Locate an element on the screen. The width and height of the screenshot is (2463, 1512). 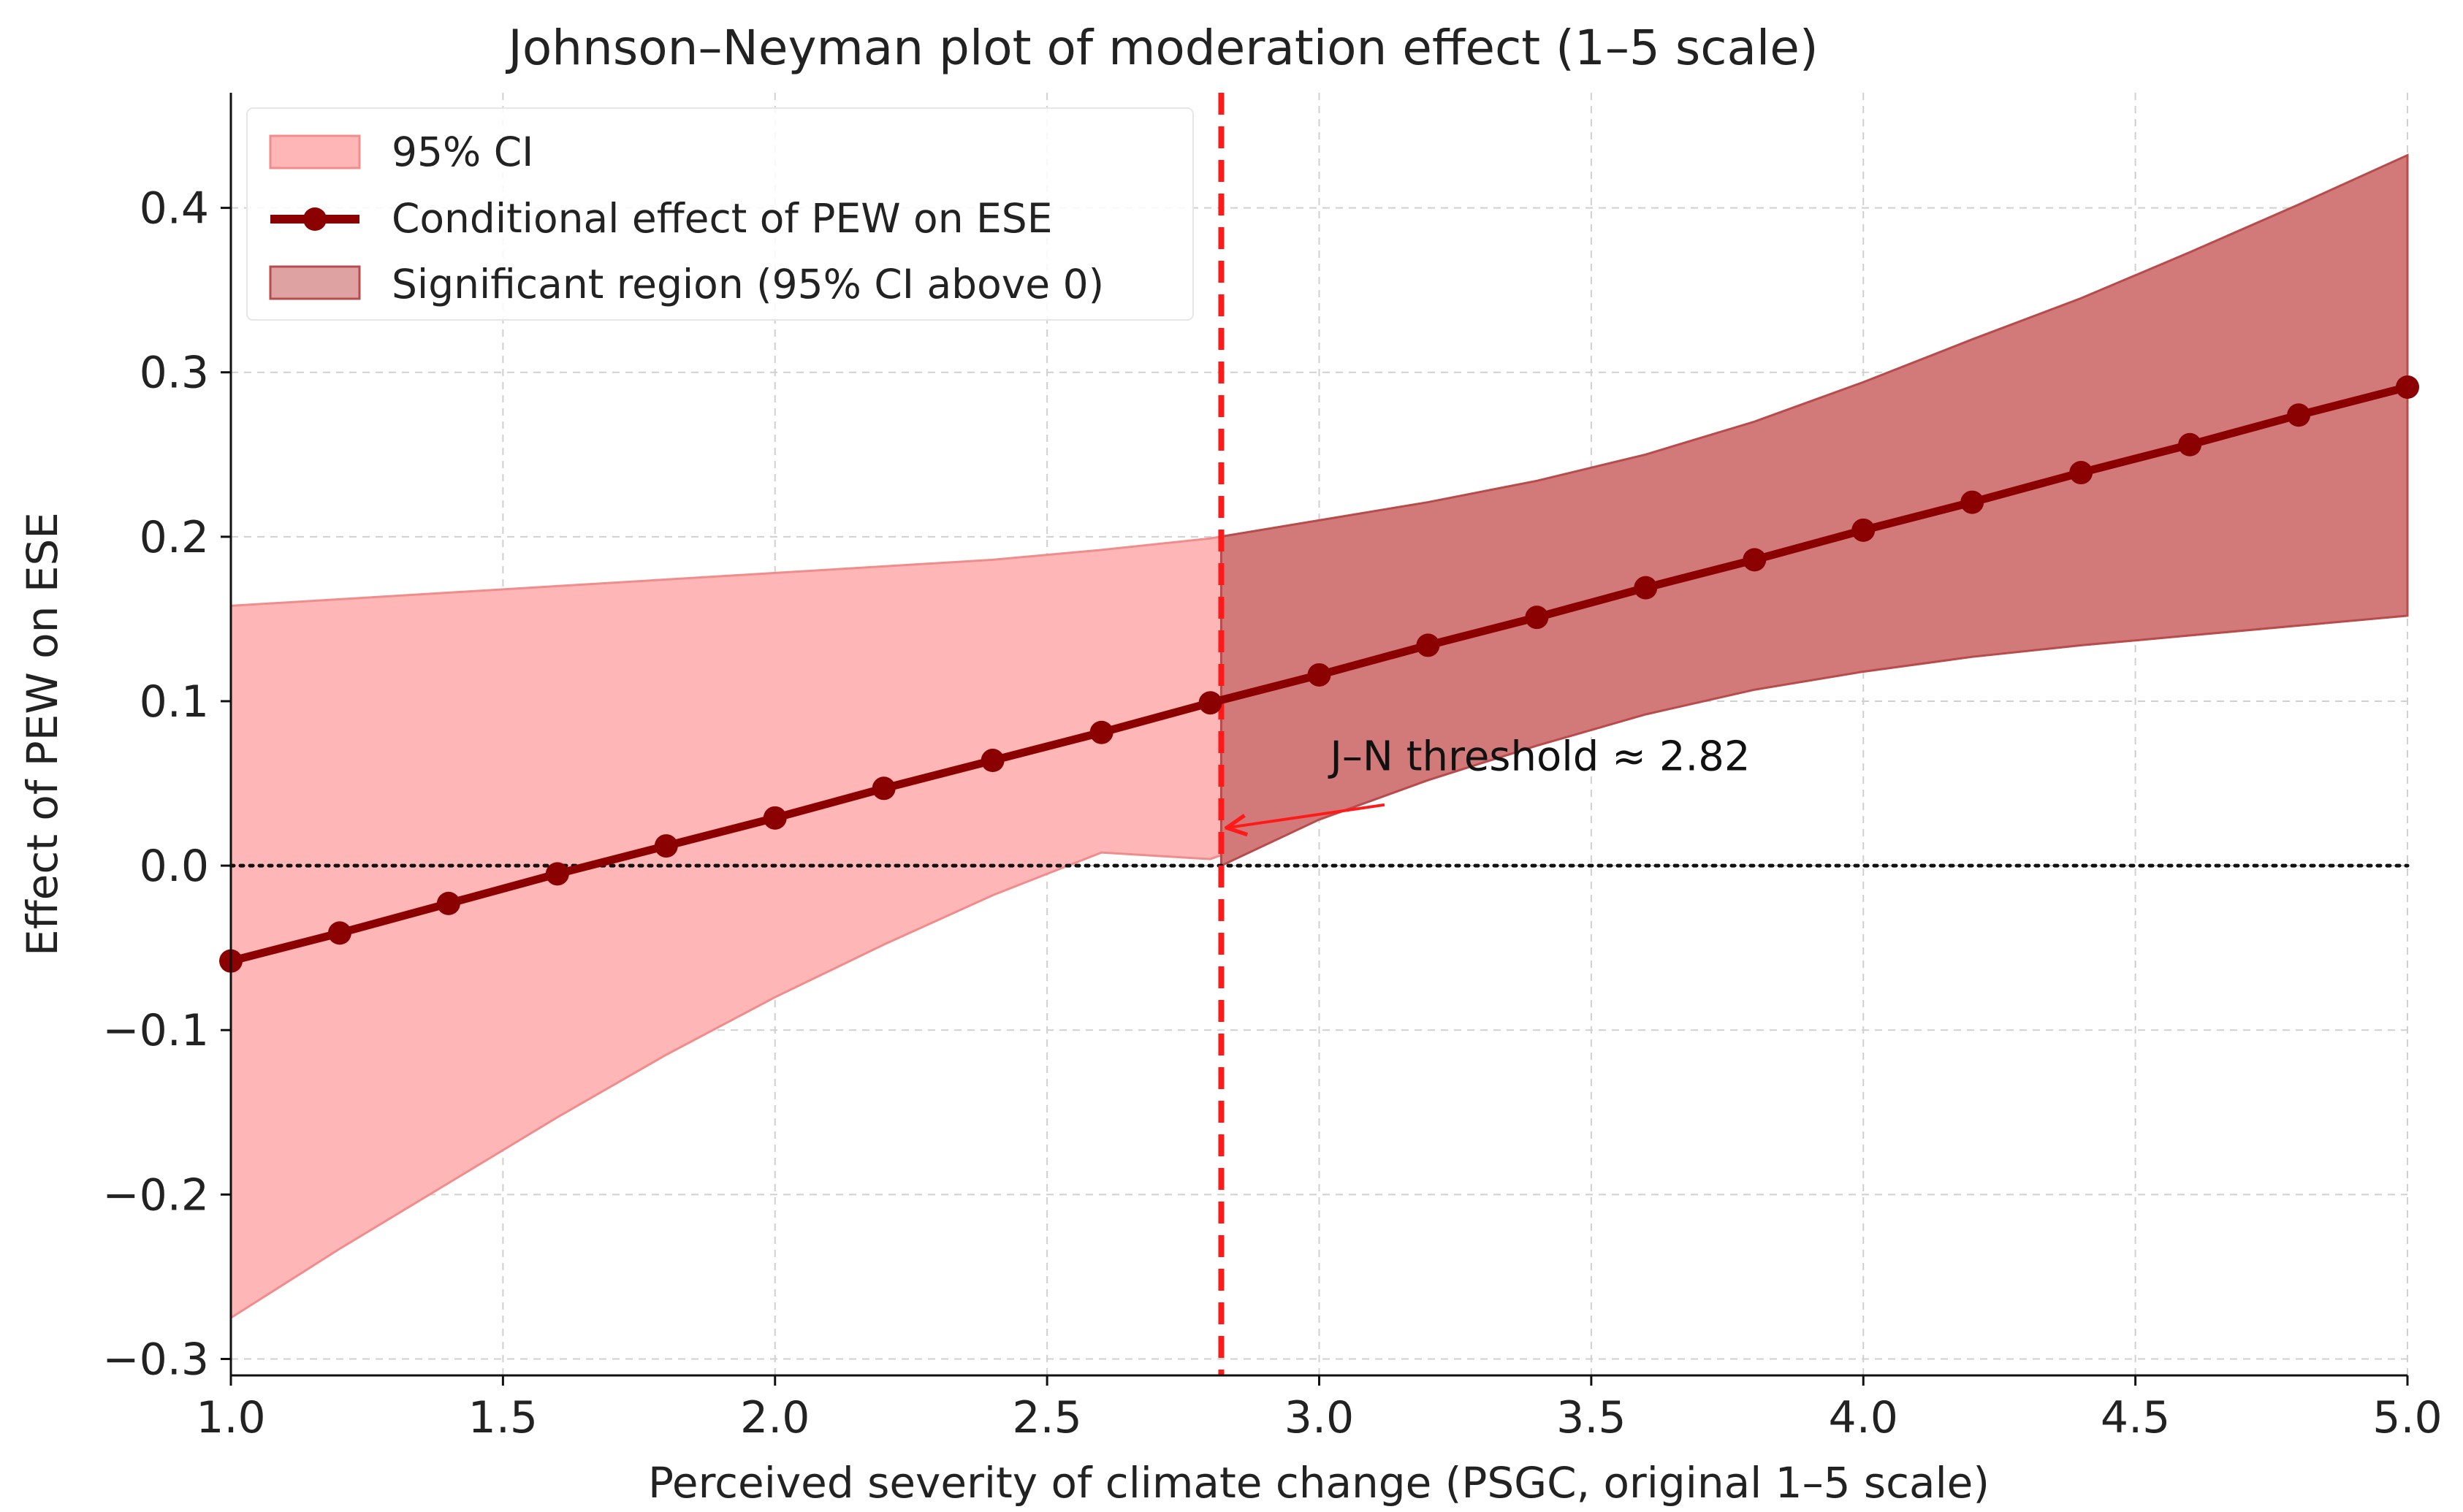
legend-swatch-marker is located at coordinates (315, 219).